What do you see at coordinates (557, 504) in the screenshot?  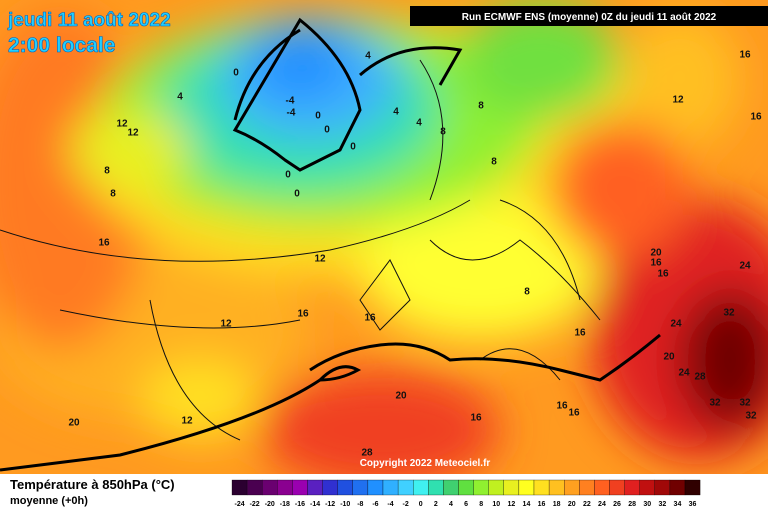 I see `scale-tick-label: 18` at bounding box center [557, 504].